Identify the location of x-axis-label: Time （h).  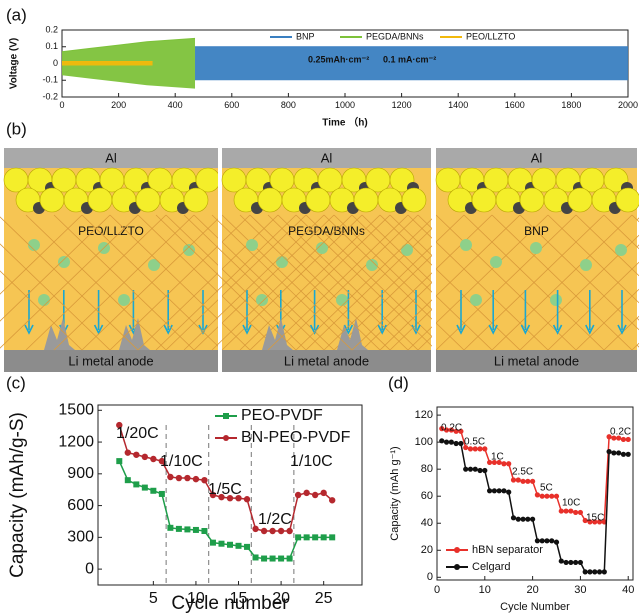
(344, 122).